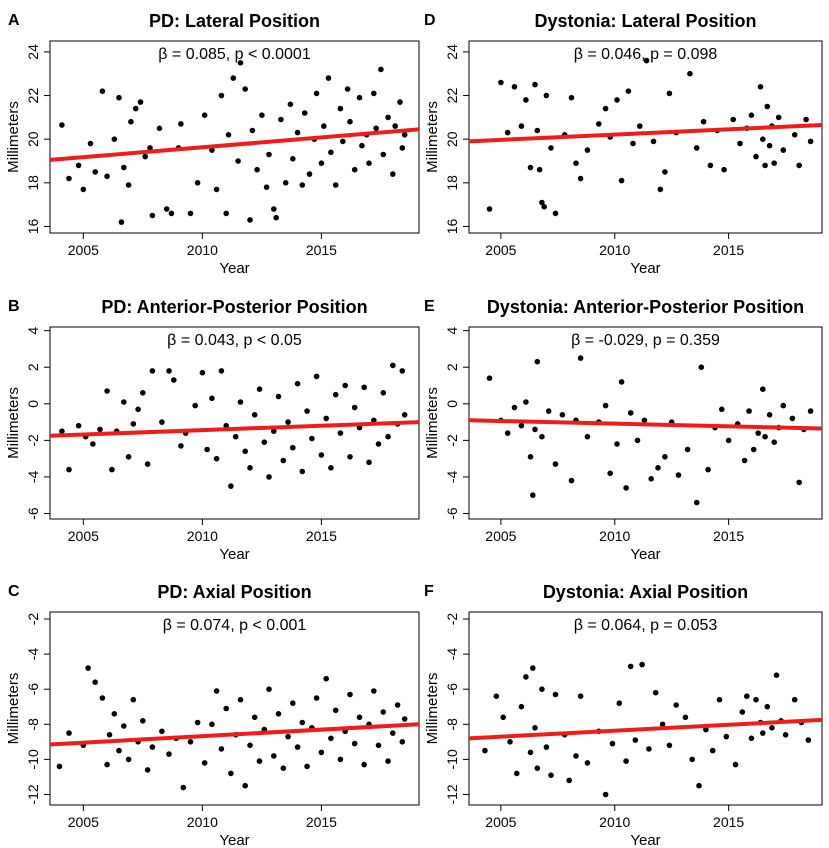 The height and width of the screenshot is (848, 829). I want to click on stat-annotation: β = -0.029, p = 0.359, so click(645, 340).